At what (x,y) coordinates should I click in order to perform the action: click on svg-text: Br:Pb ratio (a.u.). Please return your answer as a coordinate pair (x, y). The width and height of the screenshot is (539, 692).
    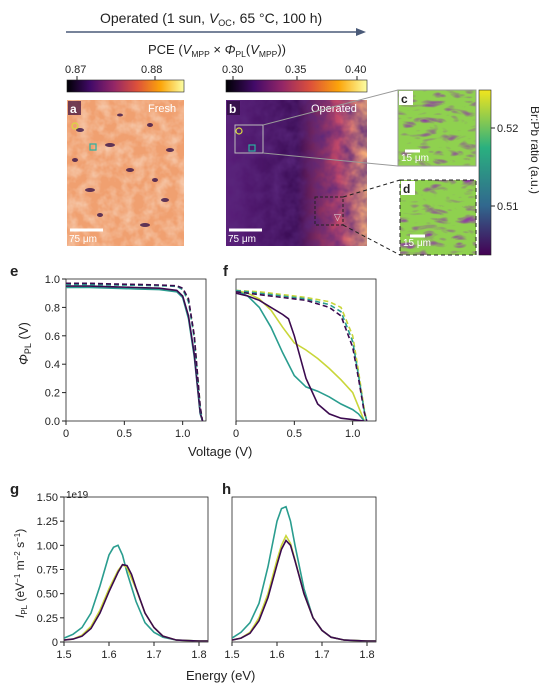
    Looking at the image, I should click on (533, 150).